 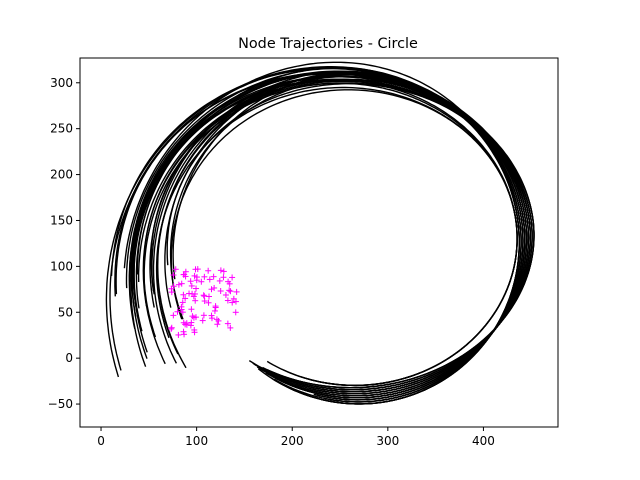 I want to click on chart-title: Node Trajectories - Circle, so click(x=328, y=44).